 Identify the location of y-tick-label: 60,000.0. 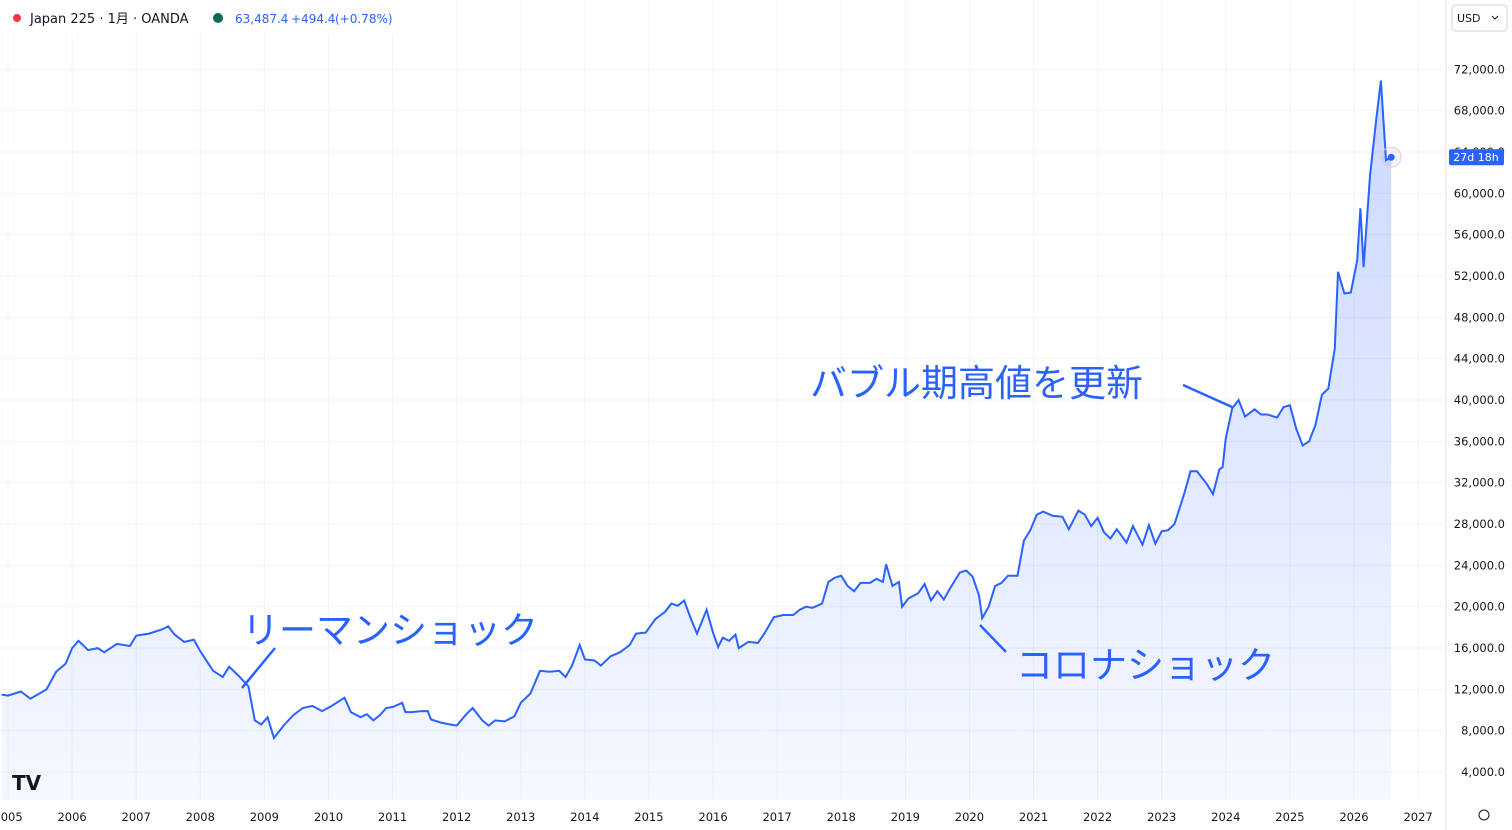
(1479, 193).